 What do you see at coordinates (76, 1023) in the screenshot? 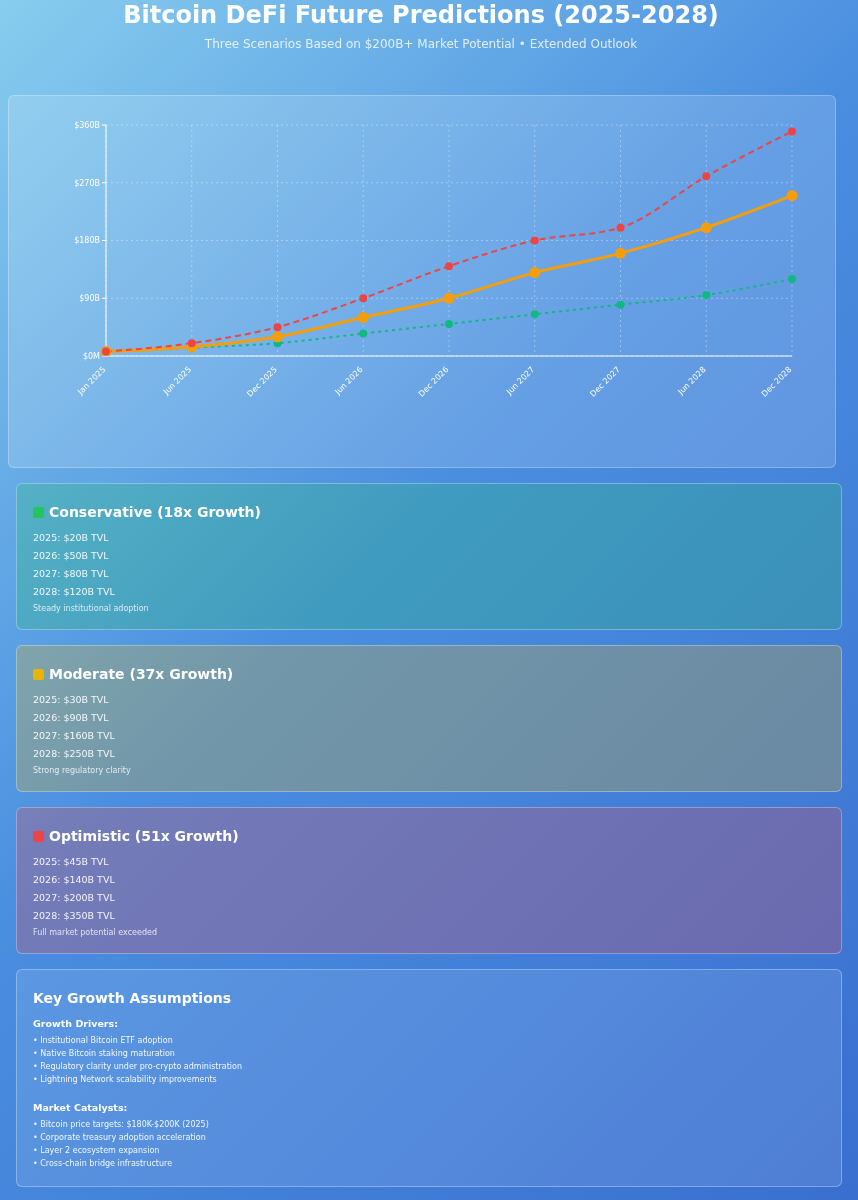
I see `text: Growth Drivers:` at bounding box center [76, 1023].